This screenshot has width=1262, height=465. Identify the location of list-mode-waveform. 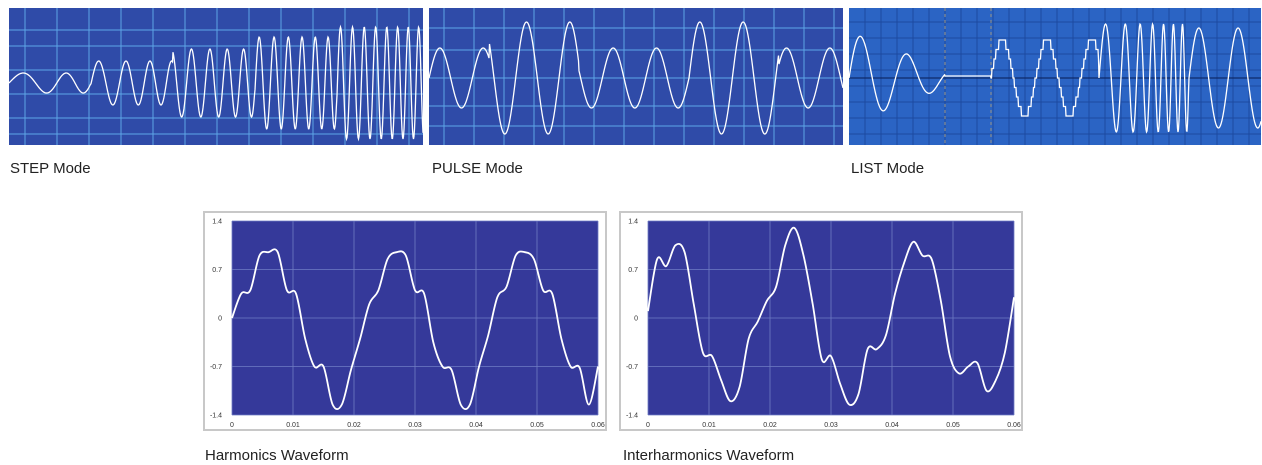
(1055, 76).